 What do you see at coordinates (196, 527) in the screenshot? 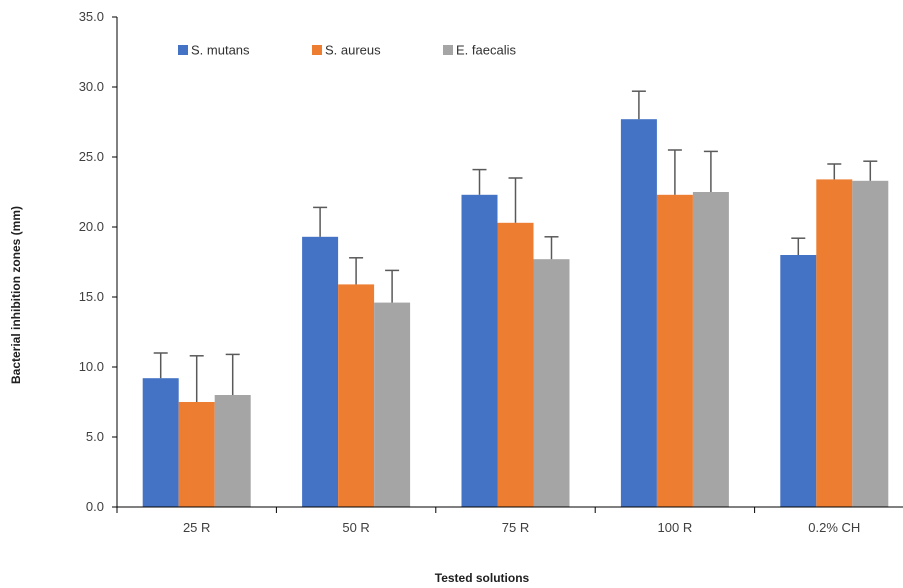
I see `x-tick-label: 25 R` at bounding box center [196, 527].